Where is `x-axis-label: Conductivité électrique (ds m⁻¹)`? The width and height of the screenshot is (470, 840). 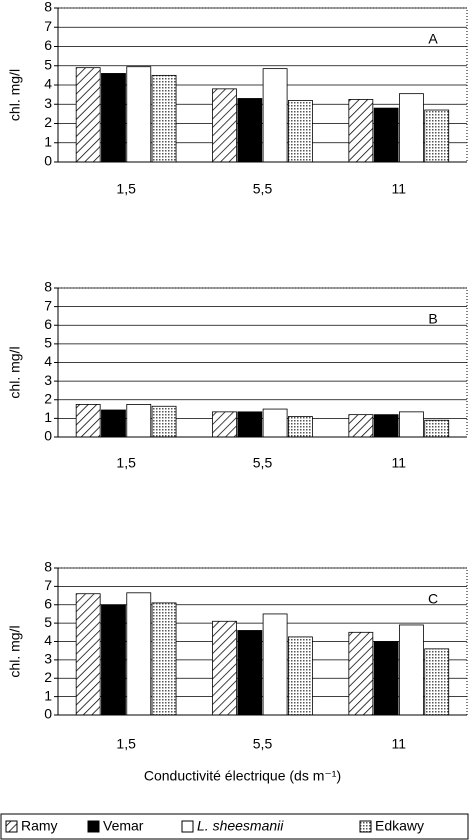 x-axis-label: Conductivité électrique (ds m⁻¹) is located at coordinates (242, 776).